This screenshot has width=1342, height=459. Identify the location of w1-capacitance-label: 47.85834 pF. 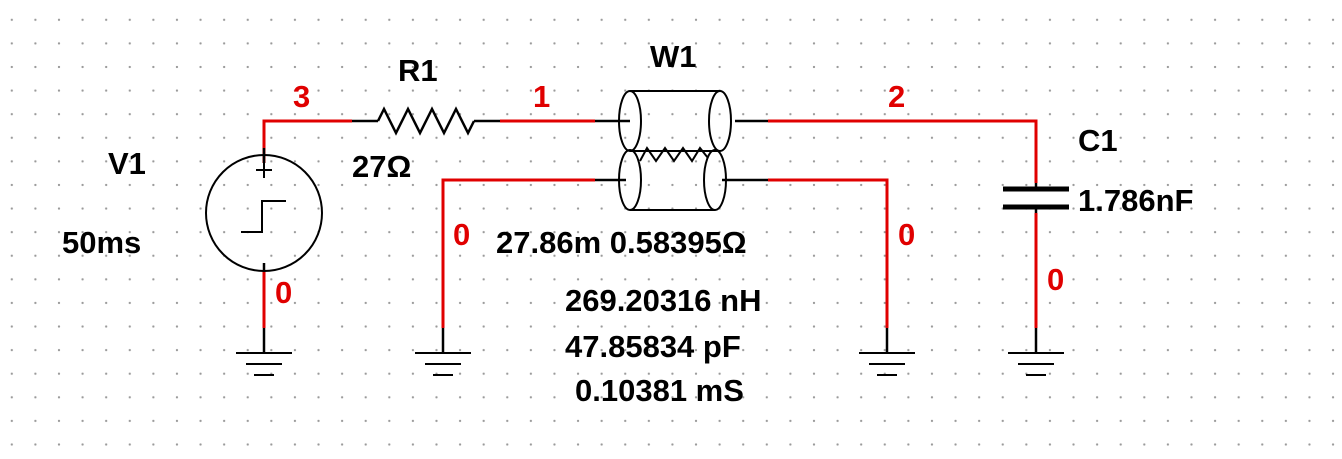
(653, 346).